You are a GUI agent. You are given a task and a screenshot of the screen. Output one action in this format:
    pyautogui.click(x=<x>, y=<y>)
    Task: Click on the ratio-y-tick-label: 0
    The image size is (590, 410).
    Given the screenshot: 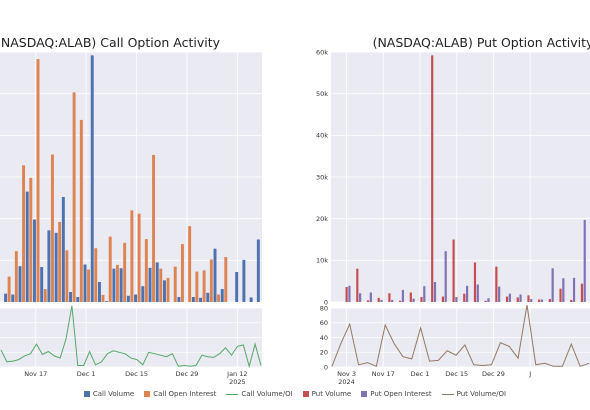 What is the action you would take?
    pyautogui.click(x=326, y=367)
    